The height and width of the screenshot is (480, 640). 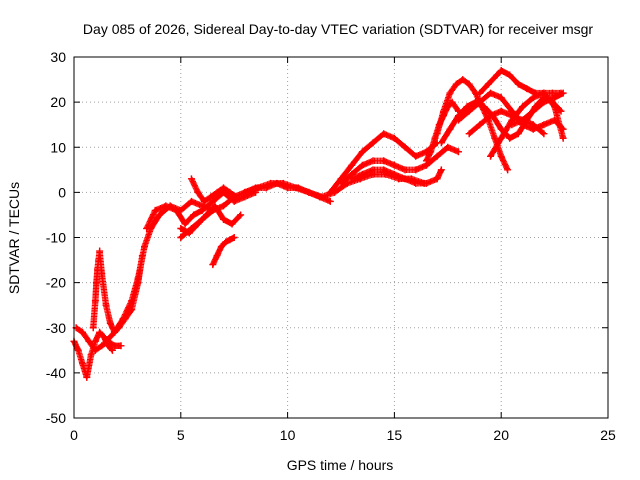 What do you see at coordinates (340, 465) in the screenshot?
I see `x-axis-label: GPS time / hours` at bounding box center [340, 465].